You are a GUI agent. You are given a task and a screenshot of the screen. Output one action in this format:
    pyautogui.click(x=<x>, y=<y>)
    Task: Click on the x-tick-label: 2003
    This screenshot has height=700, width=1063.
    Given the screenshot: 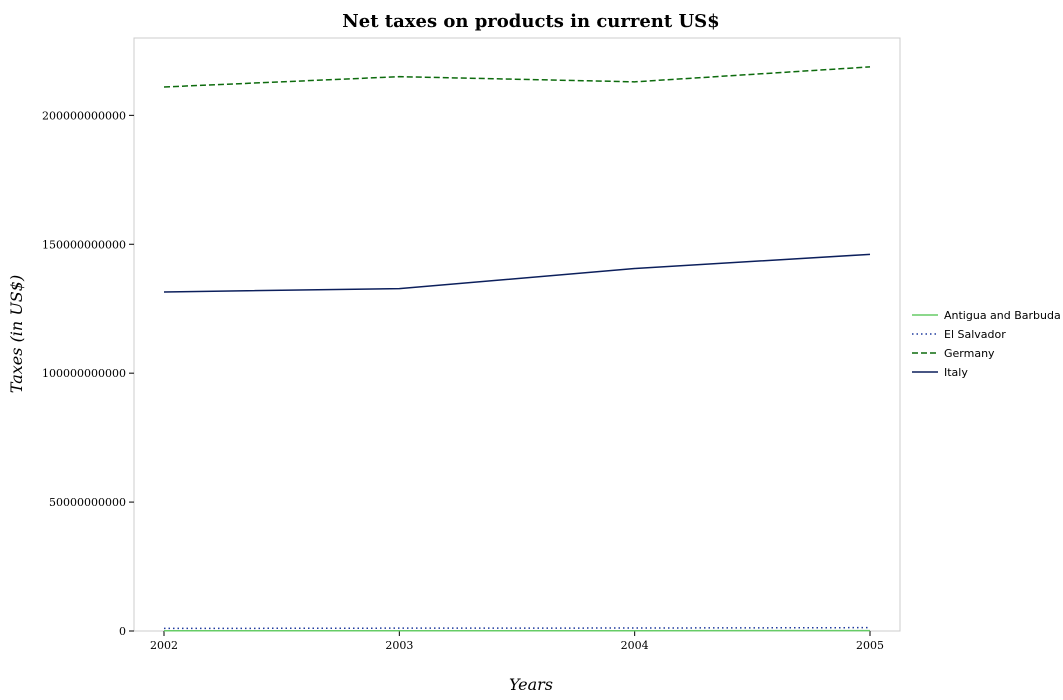 What is the action you would take?
    pyautogui.click(x=399, y=645)
    